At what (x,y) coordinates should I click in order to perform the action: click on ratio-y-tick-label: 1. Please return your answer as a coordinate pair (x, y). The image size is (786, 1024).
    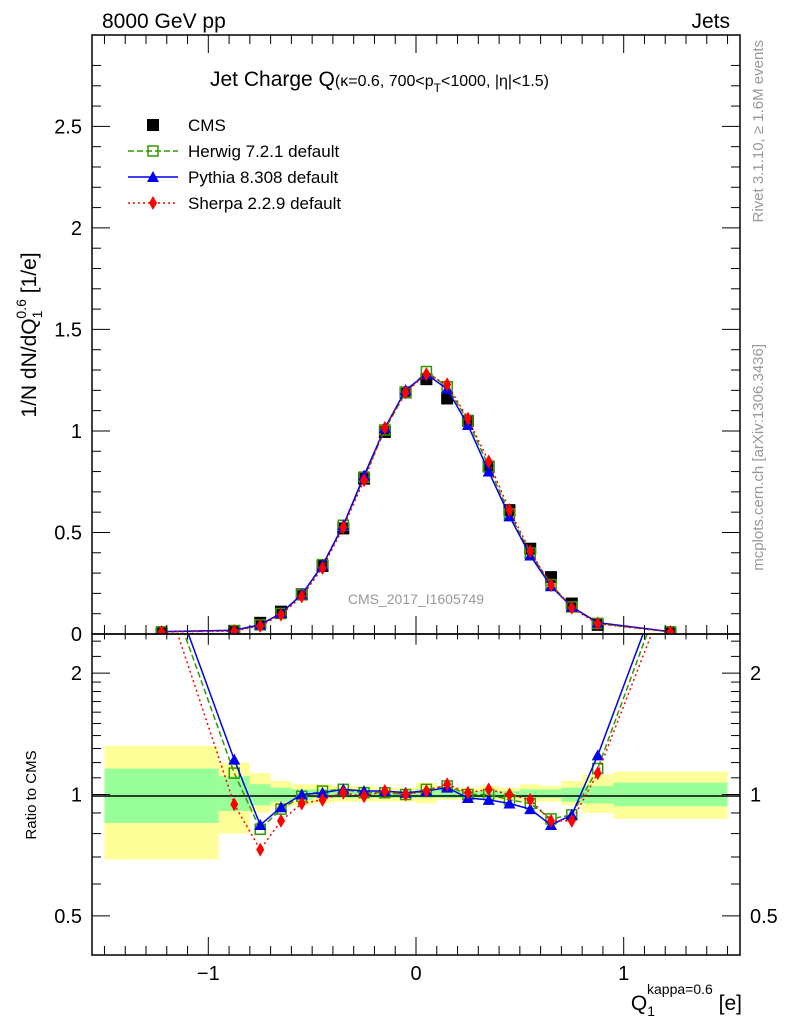
    Looking at the image, I should click on (76, 796).